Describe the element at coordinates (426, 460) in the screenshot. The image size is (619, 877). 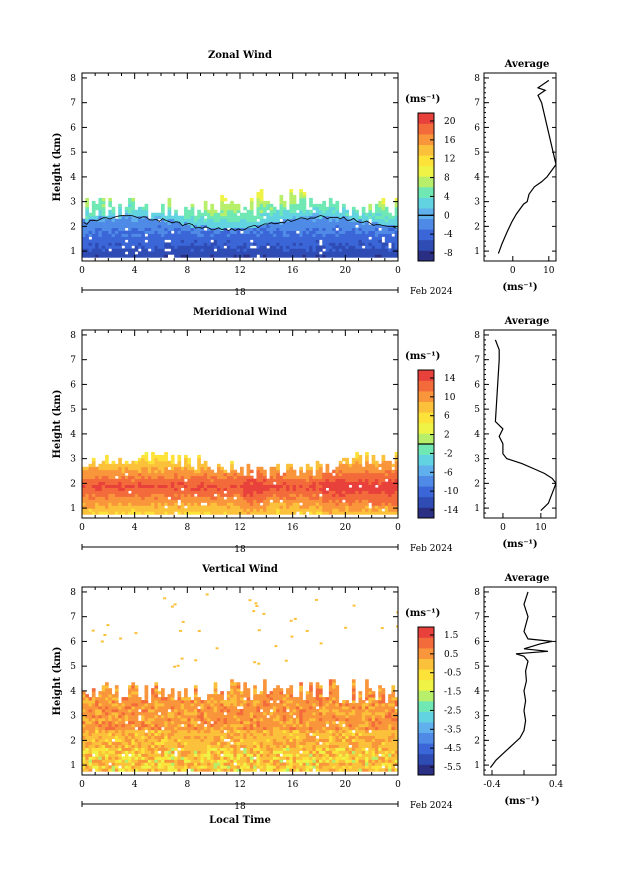
I see `colorbar-swatch` at that location.